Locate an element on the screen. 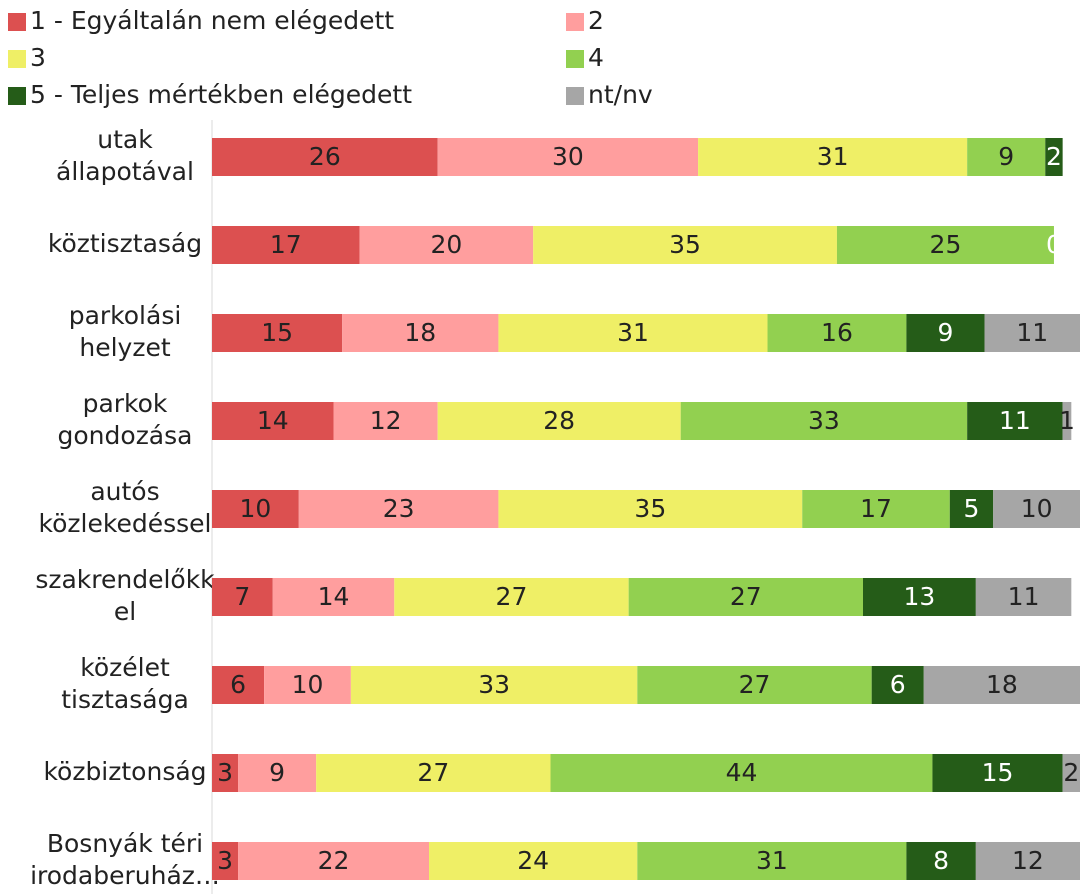 Image resolution: width=1085 pixels, height=894 pixels. data-label: 10 is located at coordinates (308, 684).